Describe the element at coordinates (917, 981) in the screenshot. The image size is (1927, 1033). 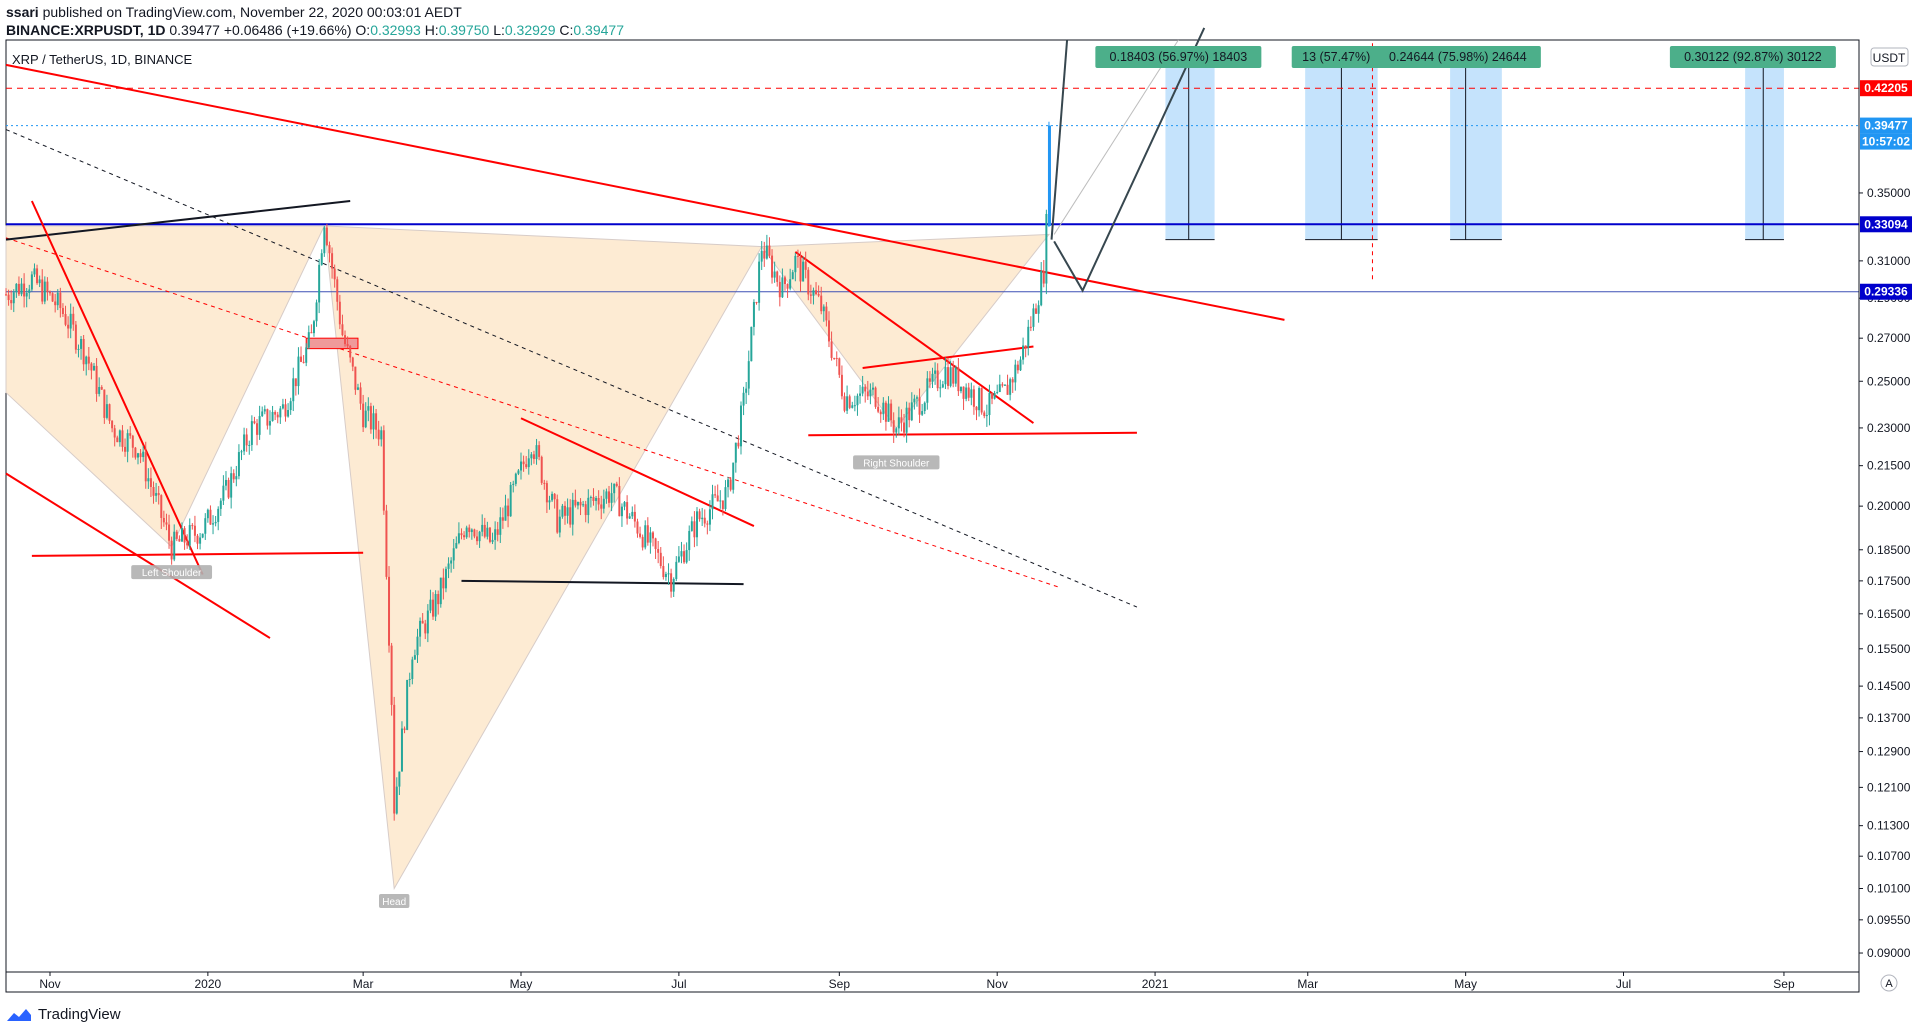
I see `time-axis: Nov 2020 Mar May Jul Sep Nov 2021 Mar May Jul Sep` at that location.